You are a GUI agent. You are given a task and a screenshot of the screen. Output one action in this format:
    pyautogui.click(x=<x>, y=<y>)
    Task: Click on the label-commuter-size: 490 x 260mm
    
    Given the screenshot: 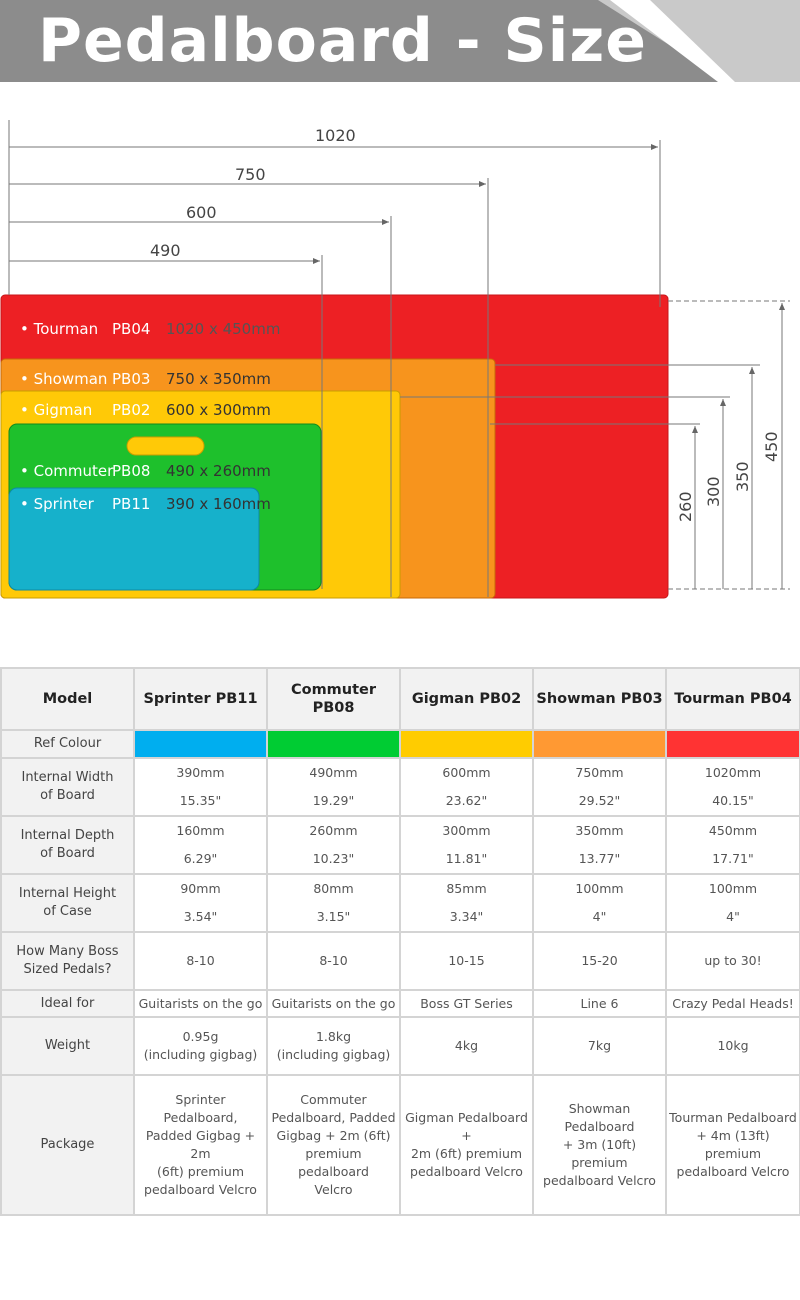 What is the action you would take?
    pyautogui.click(x=218, y=471)
    